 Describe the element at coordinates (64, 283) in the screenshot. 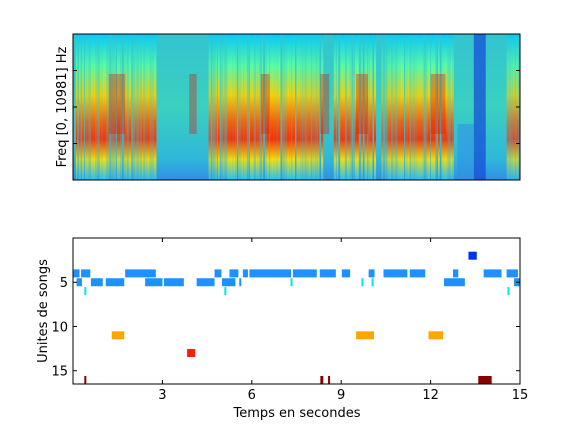

I see `y-tick-label: 5` at that location.